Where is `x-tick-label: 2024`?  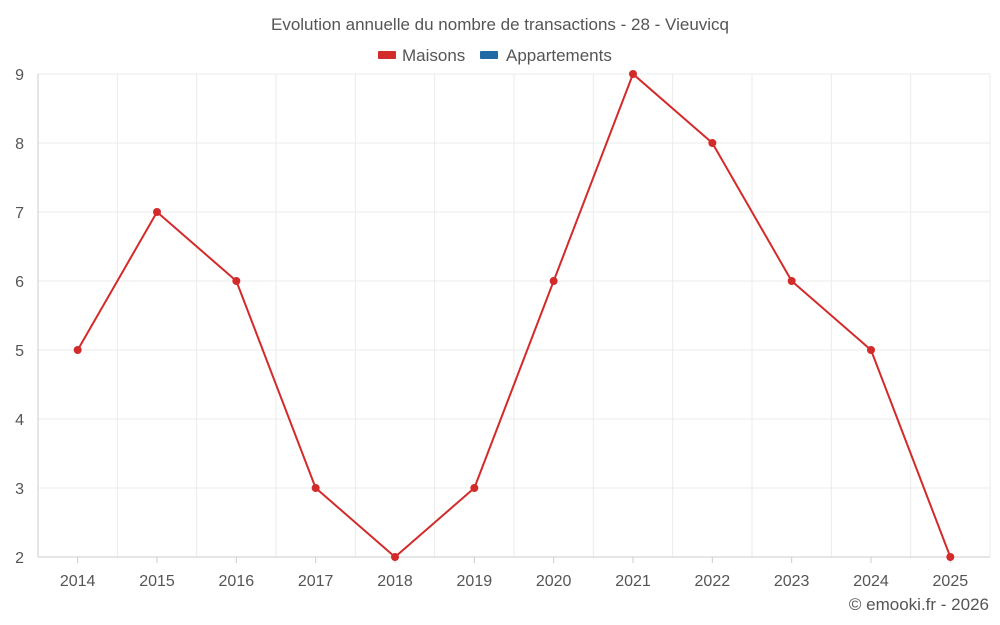
x-tick-label: 2024 is located at coordinates (871, 581).